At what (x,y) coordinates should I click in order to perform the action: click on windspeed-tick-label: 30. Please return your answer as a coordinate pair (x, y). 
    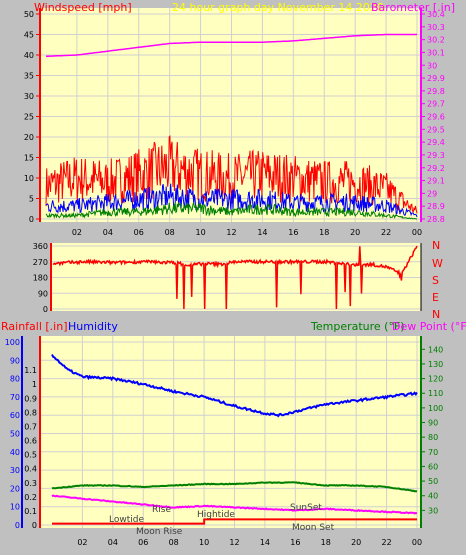
    Looking at the image, I should click on (29, 96).